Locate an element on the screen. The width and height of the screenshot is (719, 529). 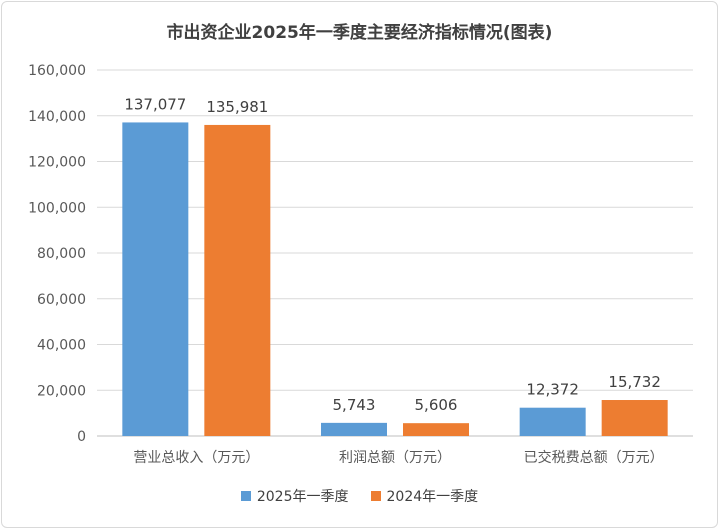
data-label: 137,077 is located at coordinates (155, 104).